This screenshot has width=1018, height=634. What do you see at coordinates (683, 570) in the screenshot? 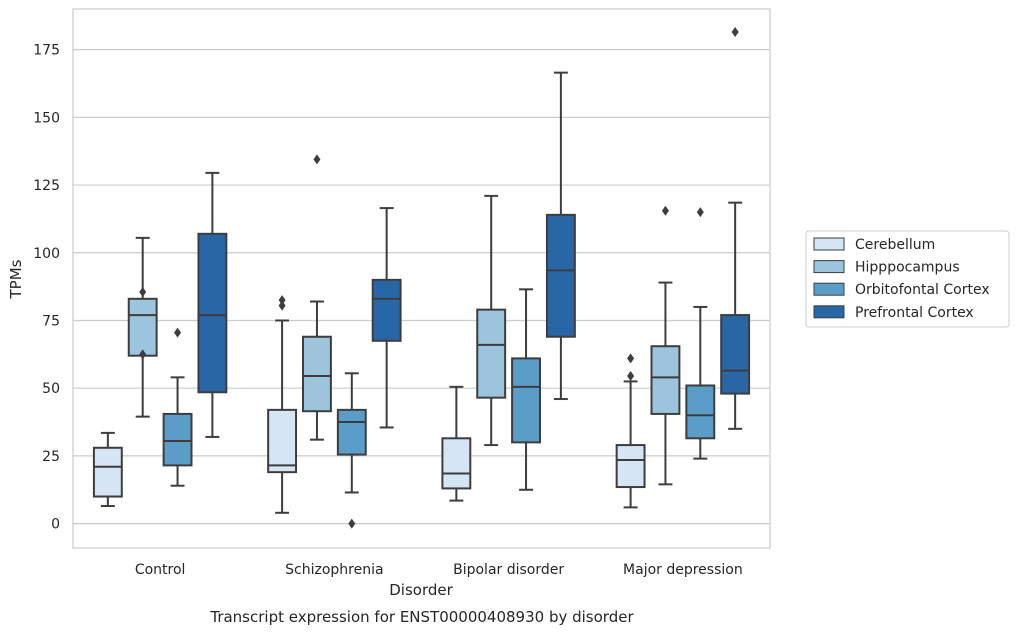
I see `x-tick-label: Major depression` at bounding box center [683, 570].